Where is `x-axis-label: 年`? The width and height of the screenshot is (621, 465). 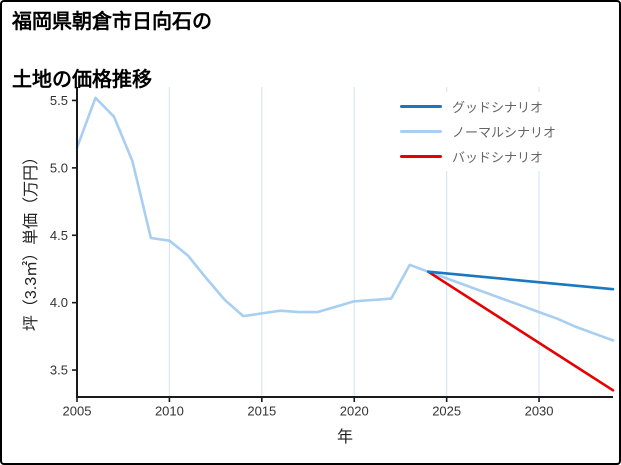 x-axis-label: 年 is located at coordinates (345, 437).